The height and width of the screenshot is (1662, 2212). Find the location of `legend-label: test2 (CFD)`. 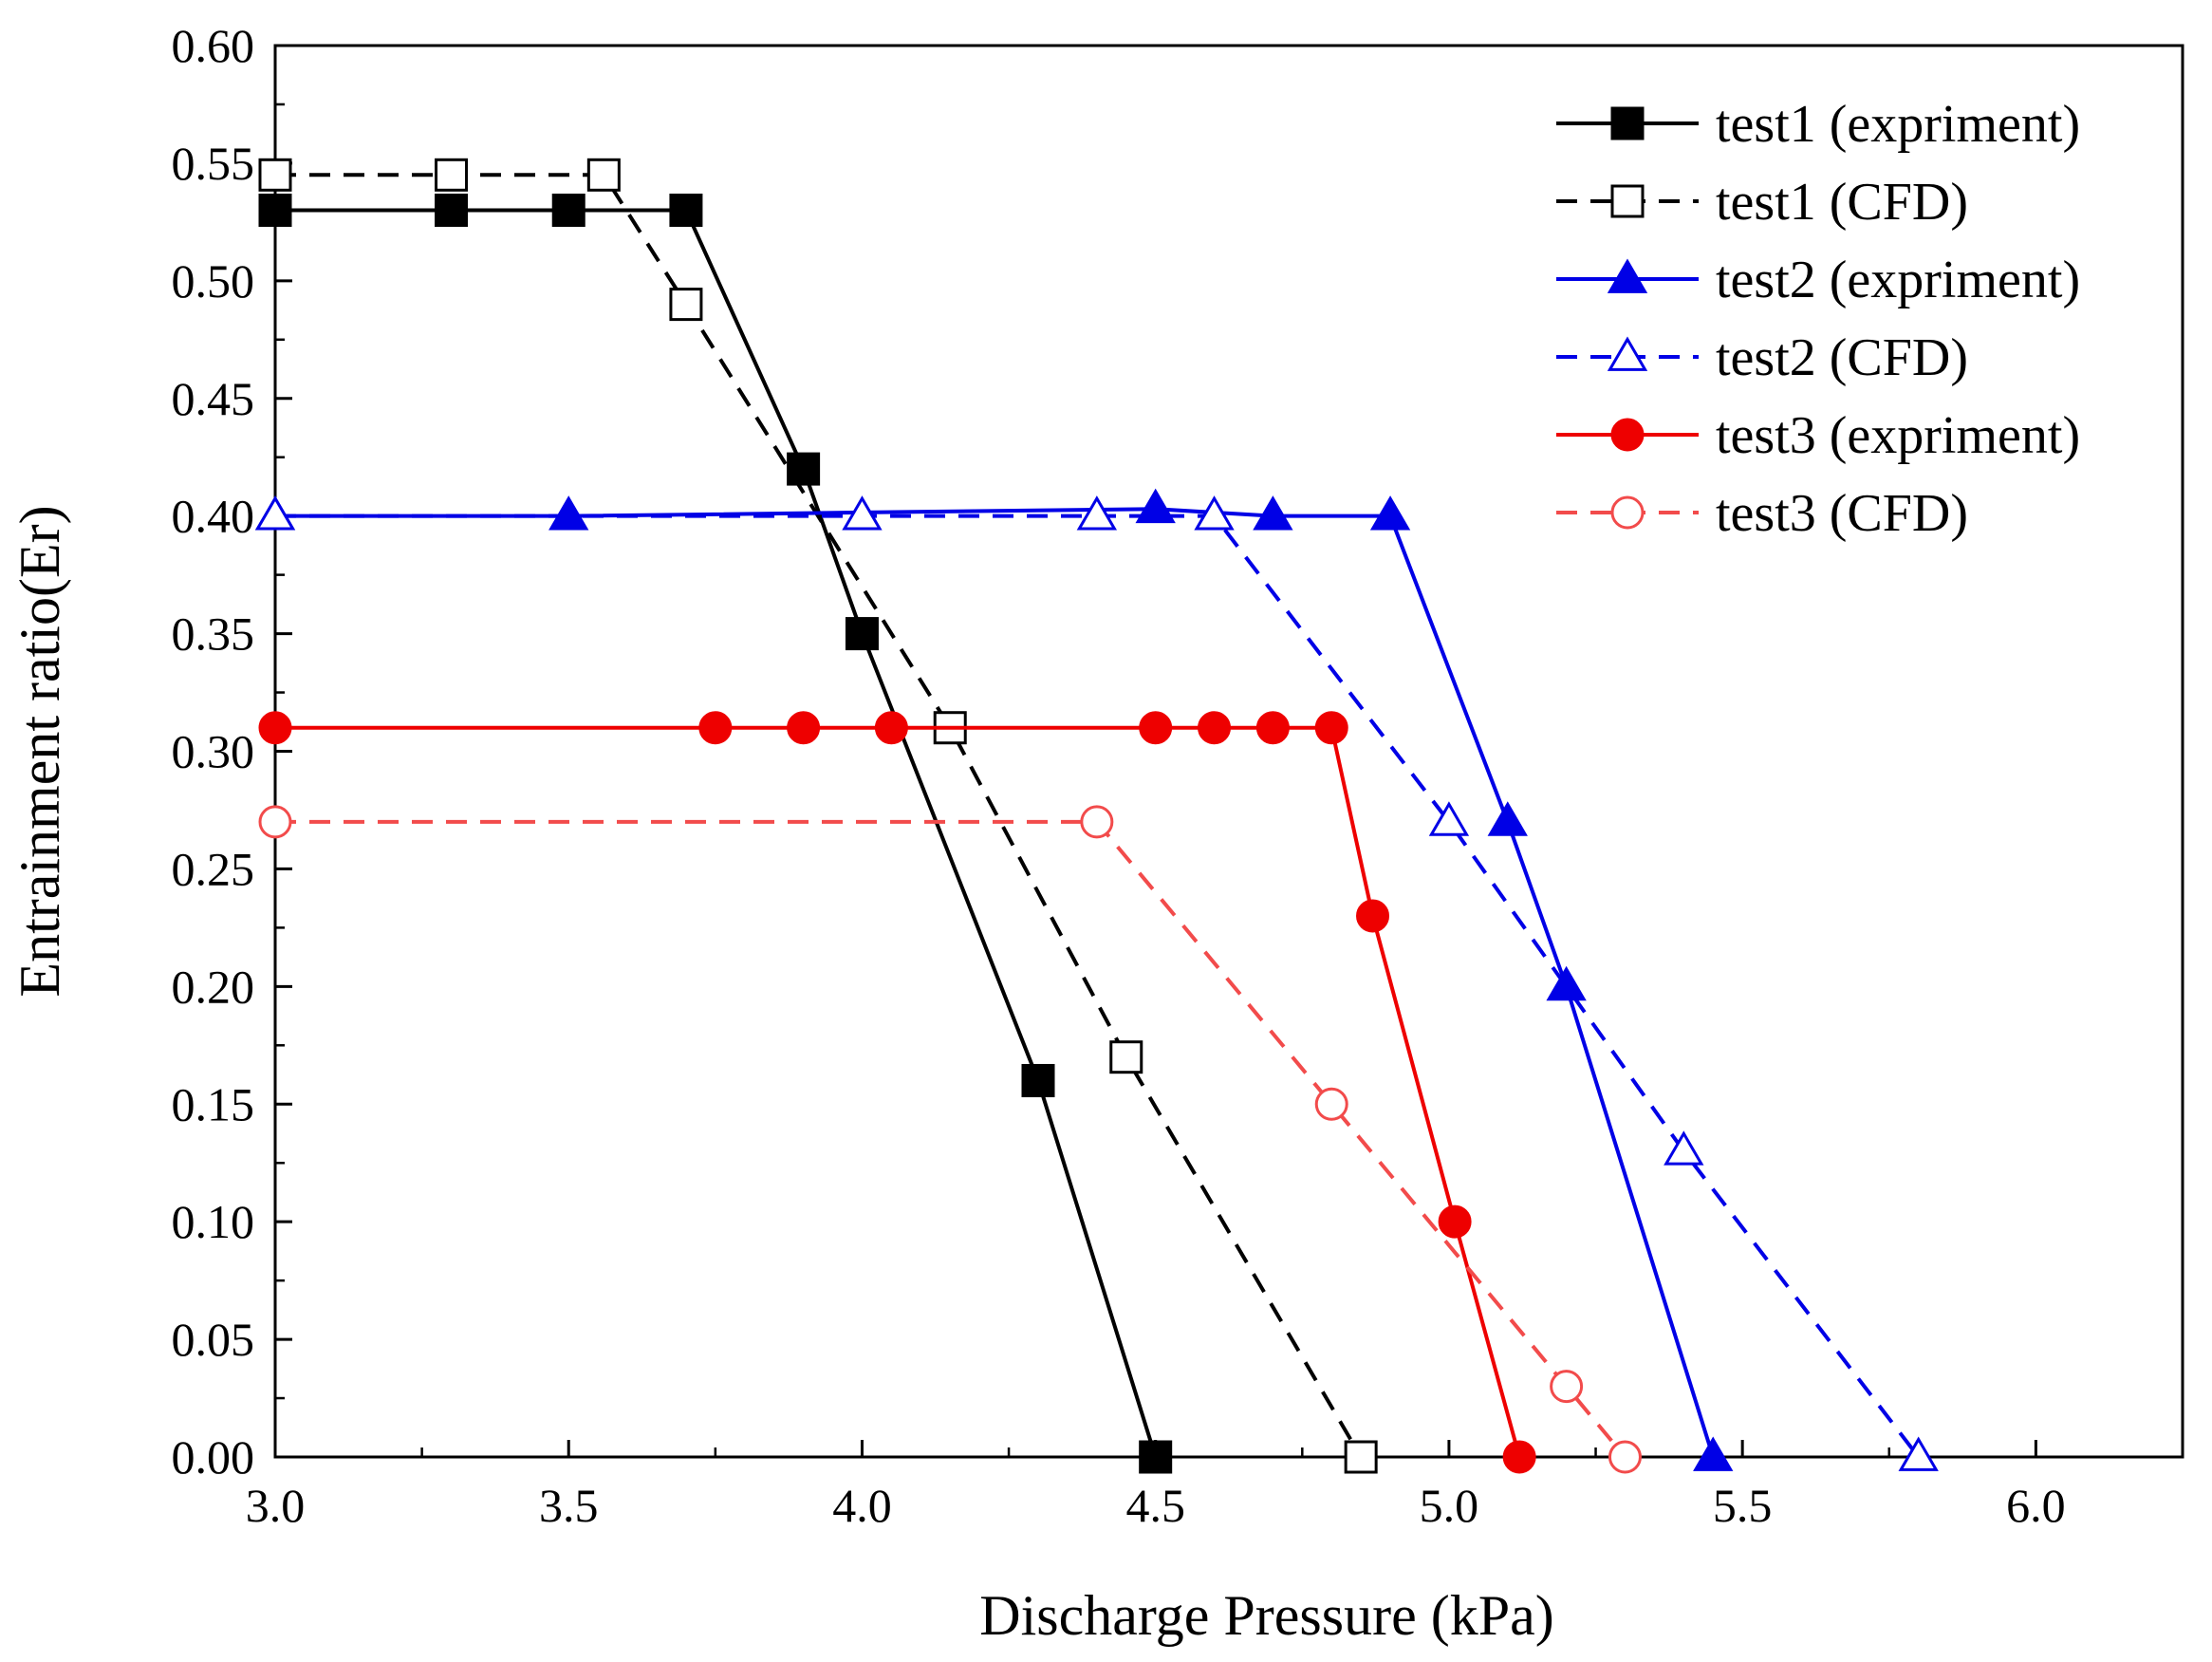

legend-label: test2 (CFD) is located at coordinates (1842, 357).